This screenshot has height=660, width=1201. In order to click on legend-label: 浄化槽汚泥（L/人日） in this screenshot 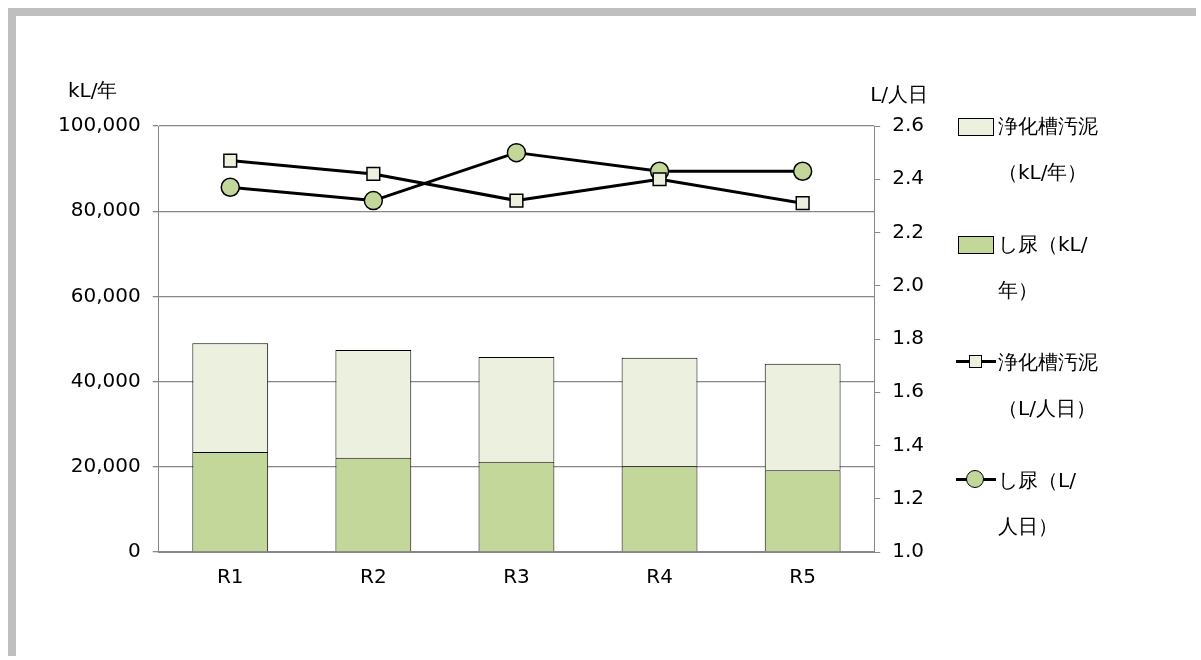, I will do `click(1048, 385)`.